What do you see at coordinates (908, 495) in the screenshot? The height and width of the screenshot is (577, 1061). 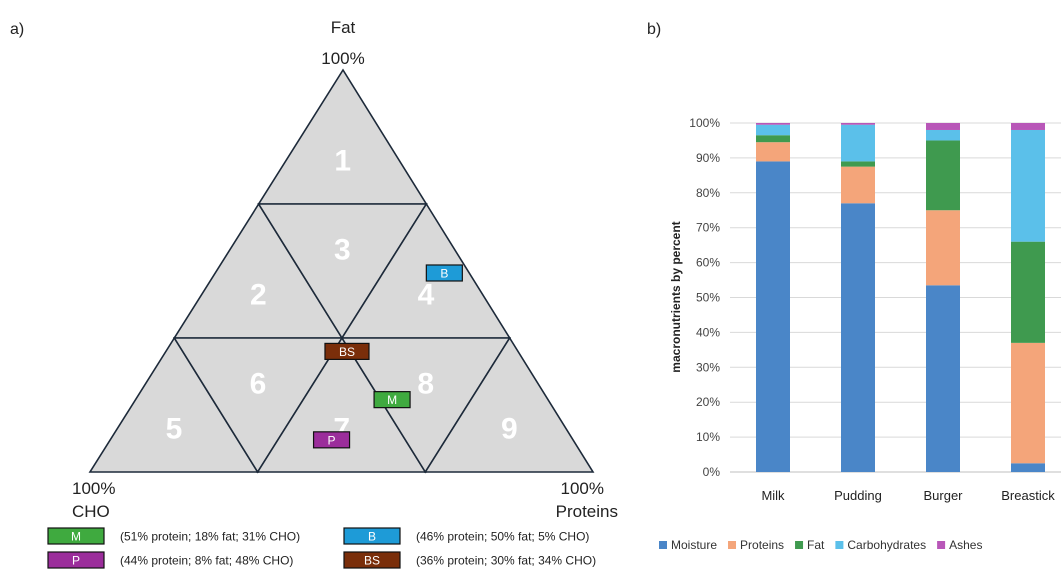 I see `category-labels: Milk Pudding Burger Breastick` at bounding box center [908, 495].